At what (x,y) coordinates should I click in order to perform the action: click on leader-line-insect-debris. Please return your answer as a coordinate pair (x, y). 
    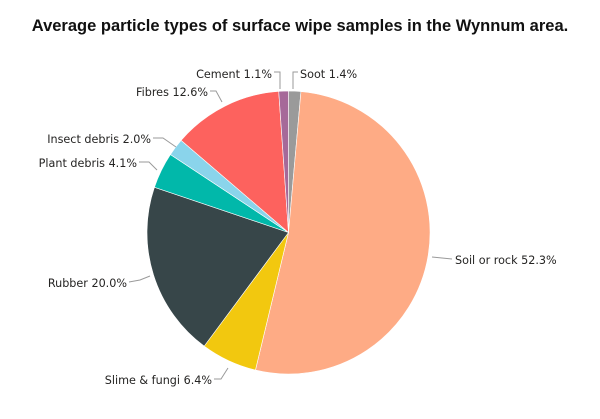
    Looking at the image, I should click on (165, 142).